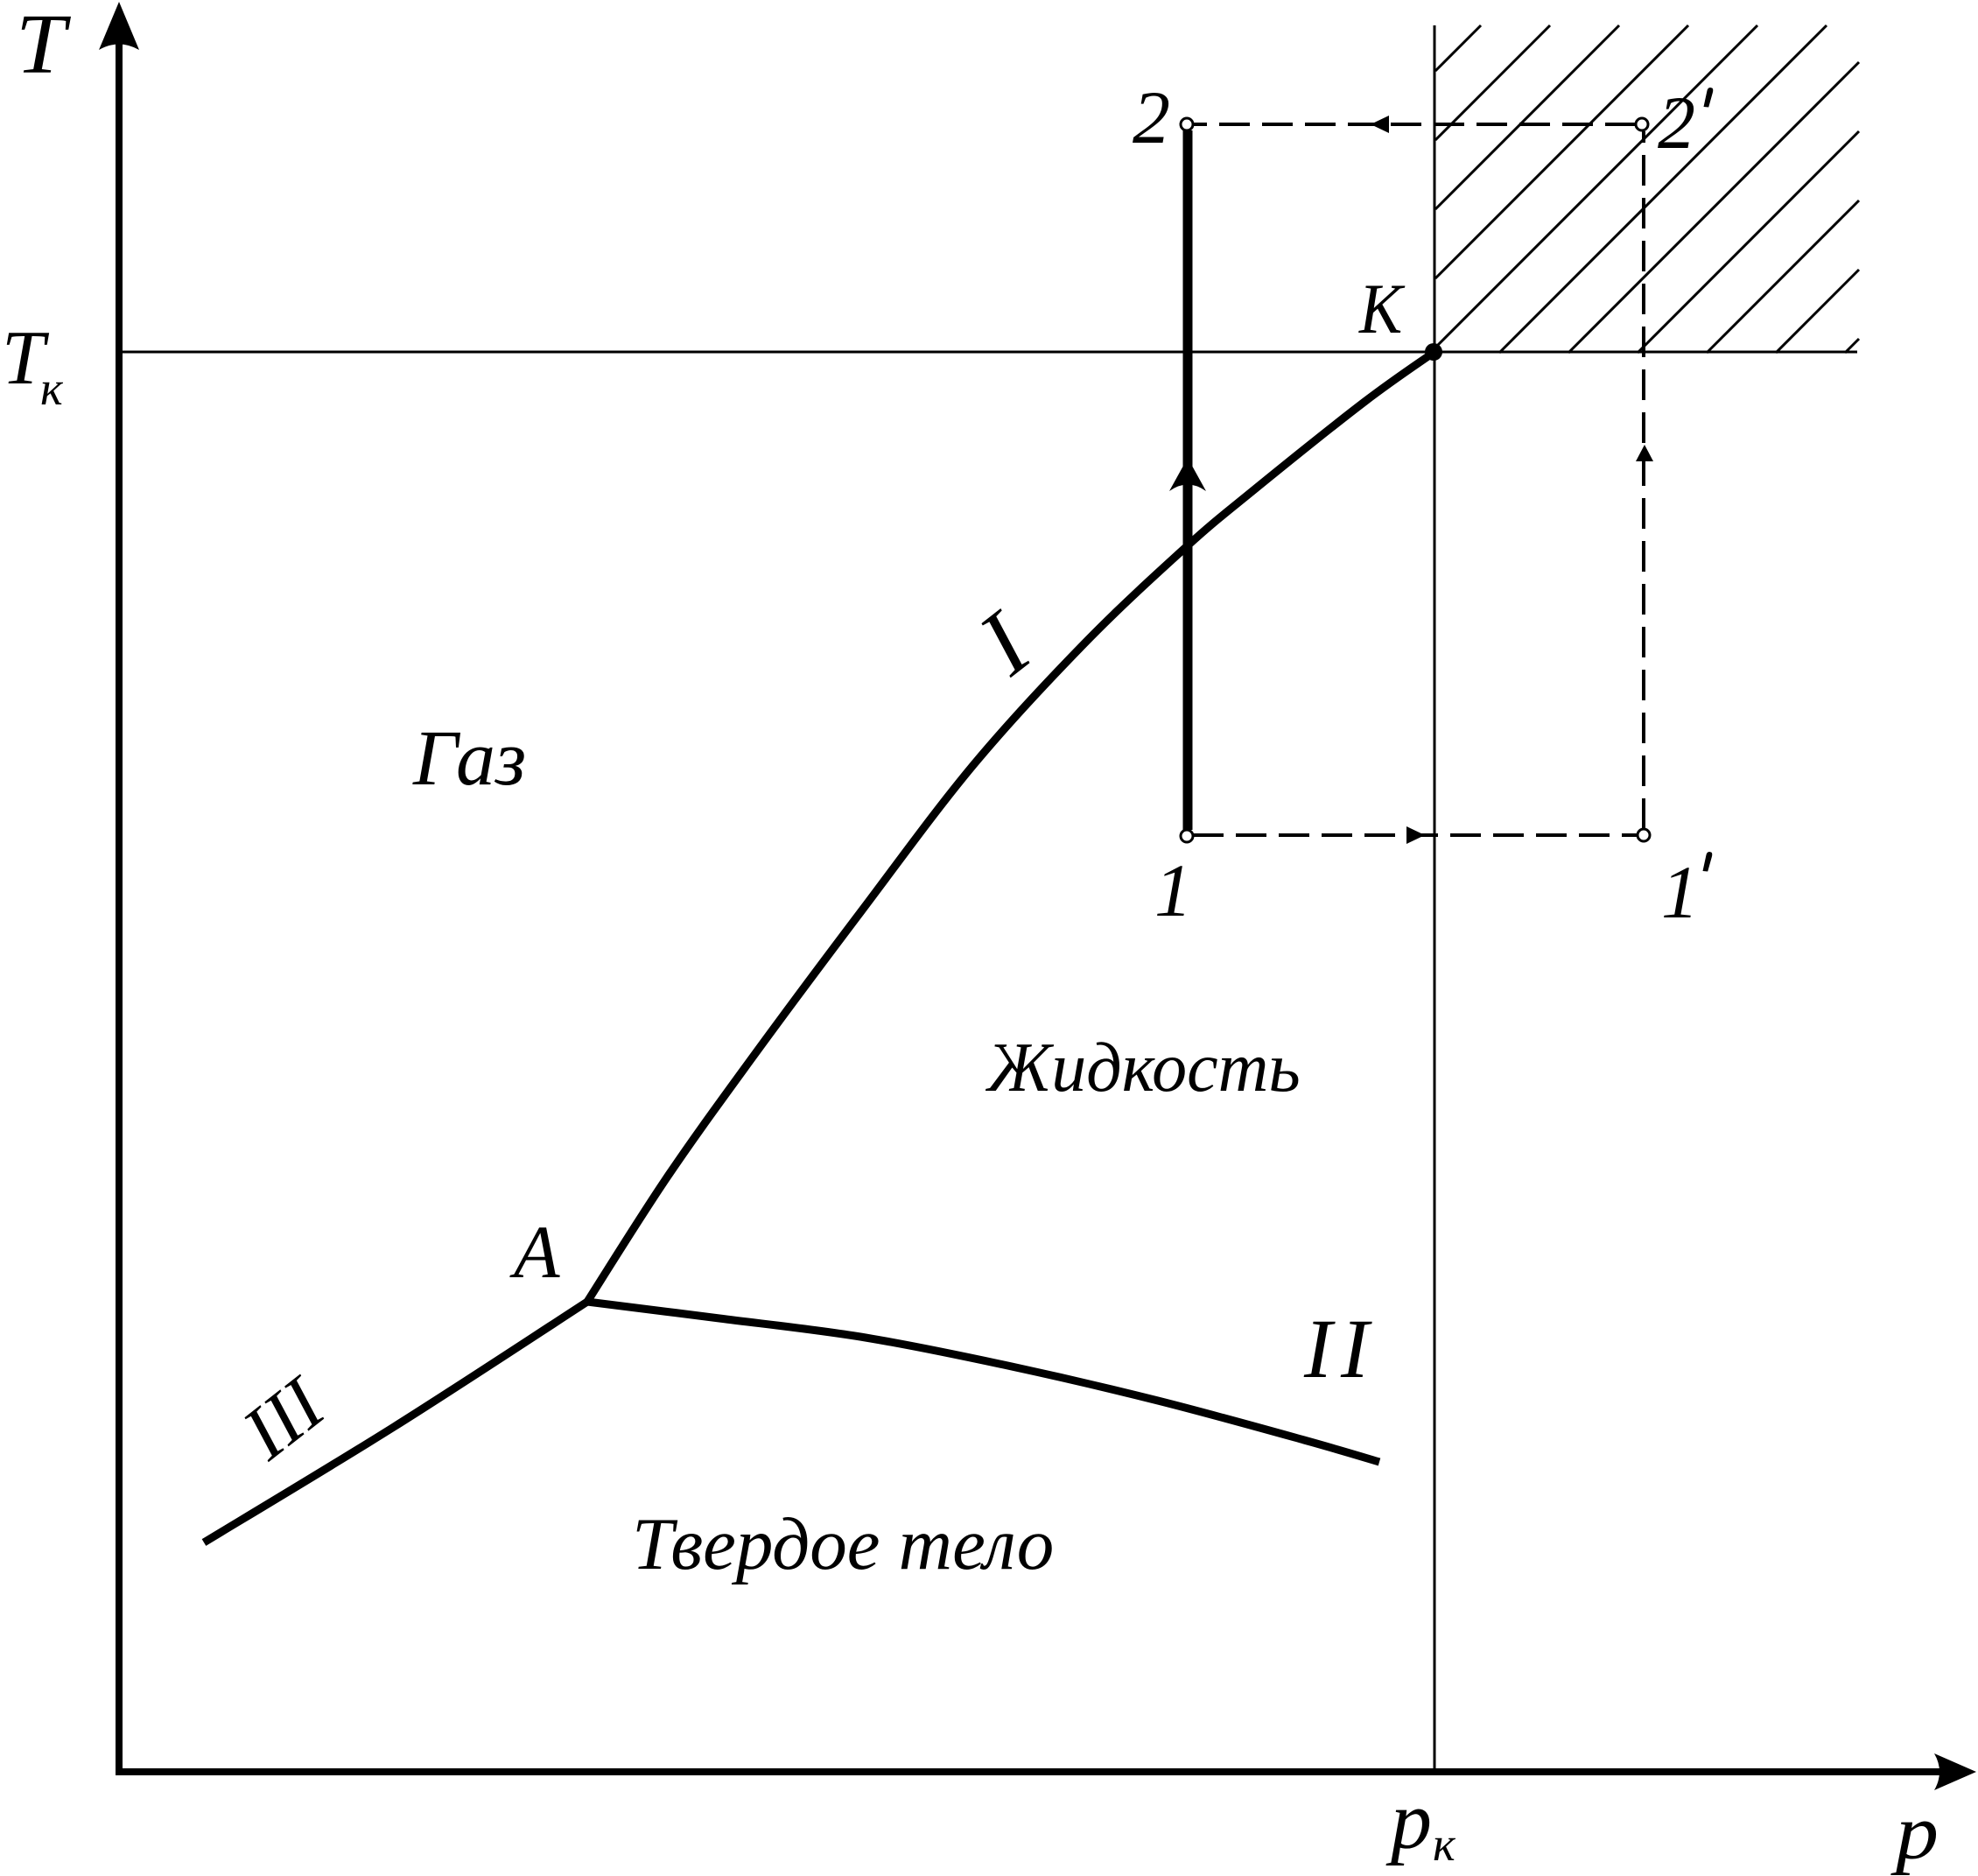 This screenshot has height=1876, width=1978. I want to click on svg-text: К, so click(1382, 308).